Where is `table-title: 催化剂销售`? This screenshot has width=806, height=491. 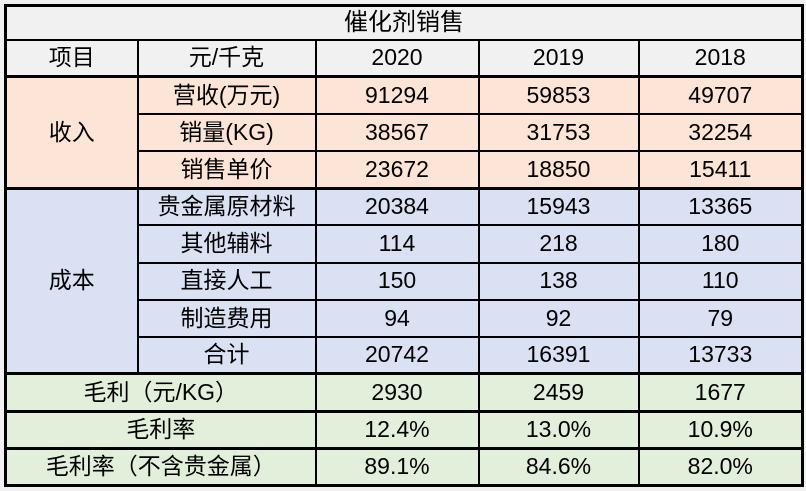
table-title: 催化剂销售 is located at coordinates (404, 22).